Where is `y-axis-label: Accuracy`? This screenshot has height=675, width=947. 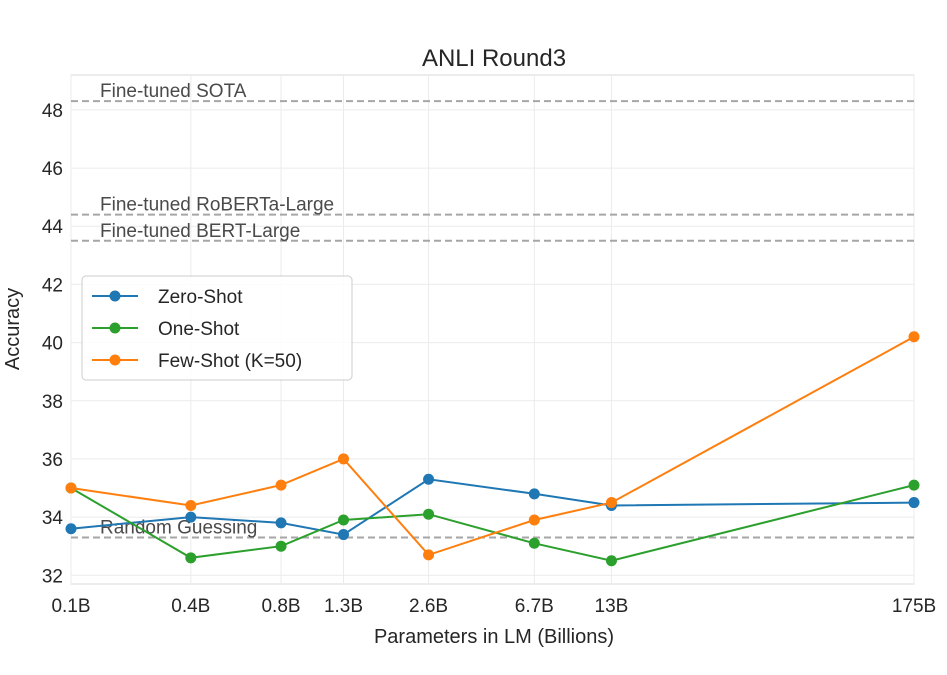
y-axis-label: Accuracy is located at coordinates (13, 329).